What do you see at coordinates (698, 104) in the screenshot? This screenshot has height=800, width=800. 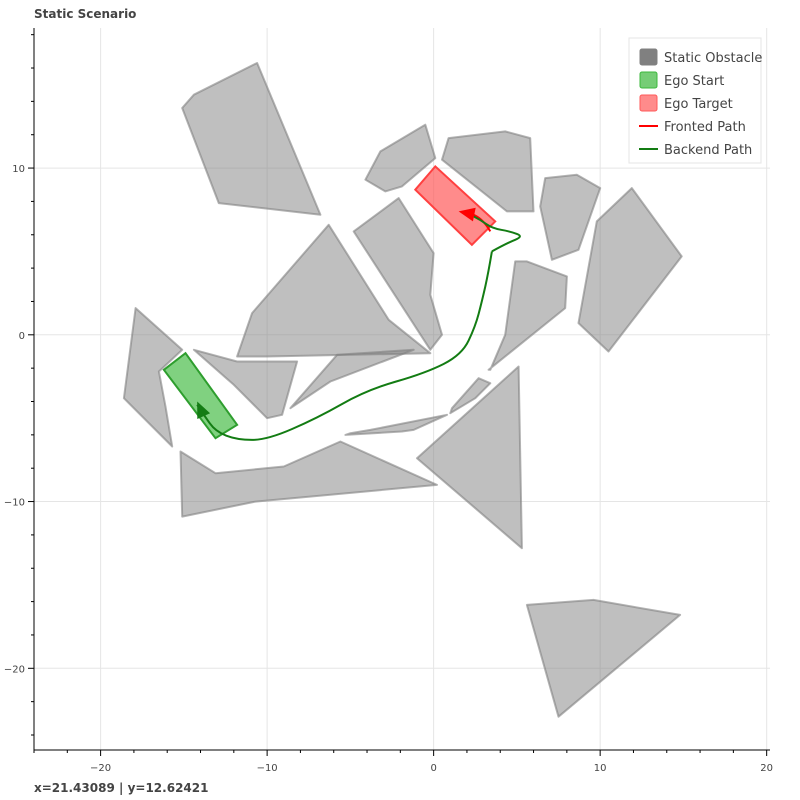 I see `legend-label-ego-target: Ego Target` at bounding box center [698, 104].